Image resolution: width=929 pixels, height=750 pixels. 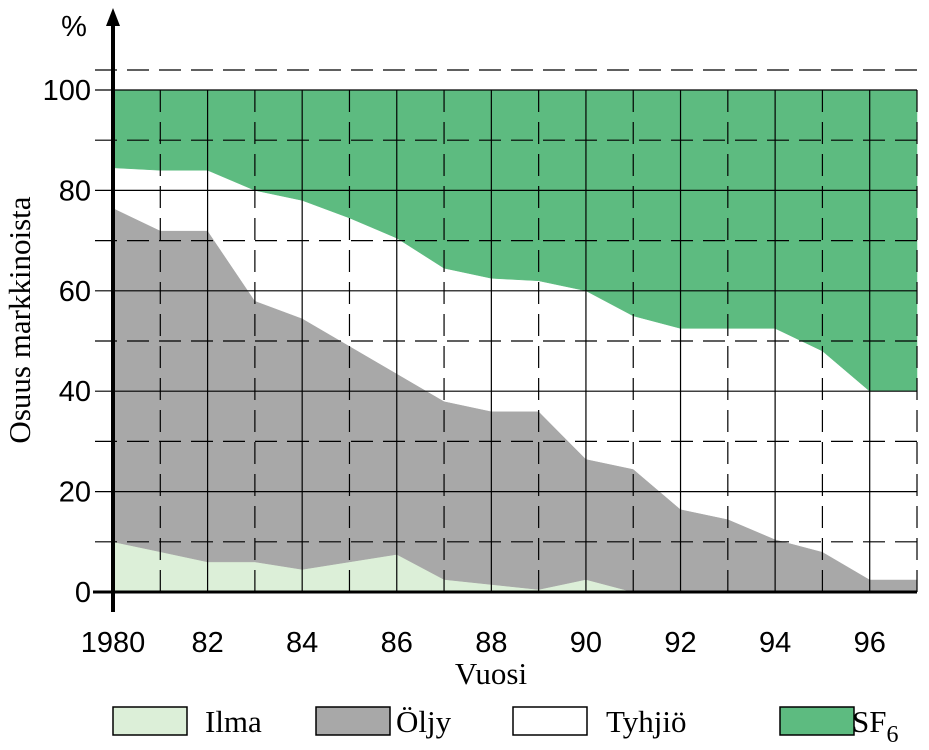 I want to click on y-tick-label: 20, so click(x=75, y=493).